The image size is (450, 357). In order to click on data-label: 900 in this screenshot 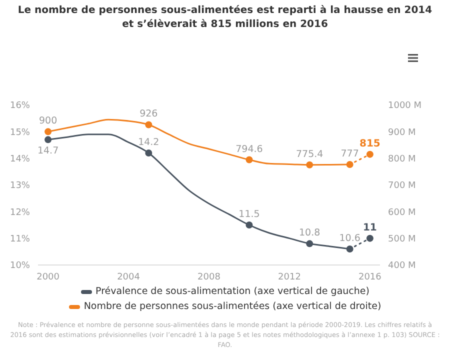, I will do `click(48, 121)`.